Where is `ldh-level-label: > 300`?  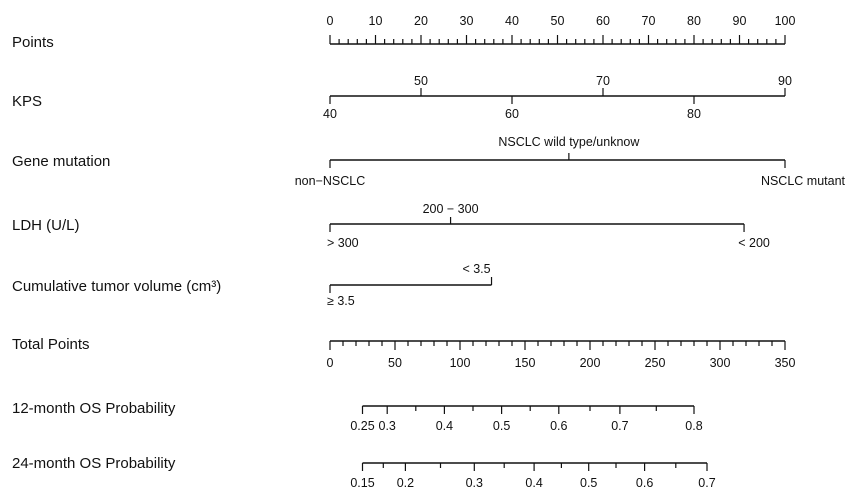 ldh-level-label: > 300 is located at coordinates (343, 243).